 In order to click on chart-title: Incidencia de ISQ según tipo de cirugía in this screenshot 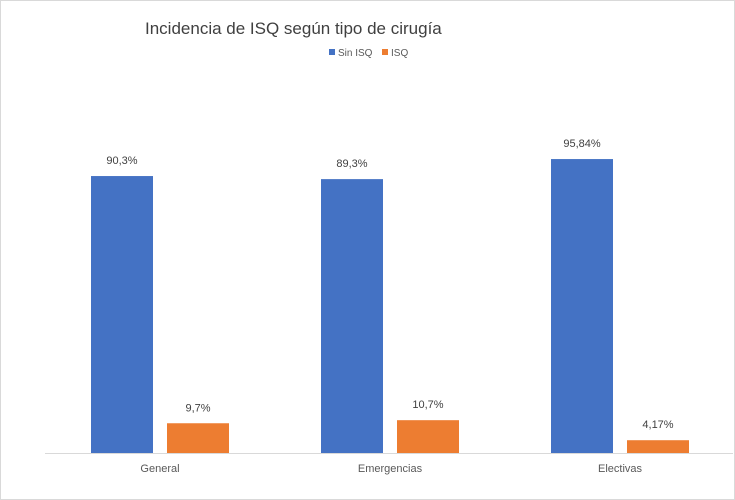, I will do `click(293, 28)`.